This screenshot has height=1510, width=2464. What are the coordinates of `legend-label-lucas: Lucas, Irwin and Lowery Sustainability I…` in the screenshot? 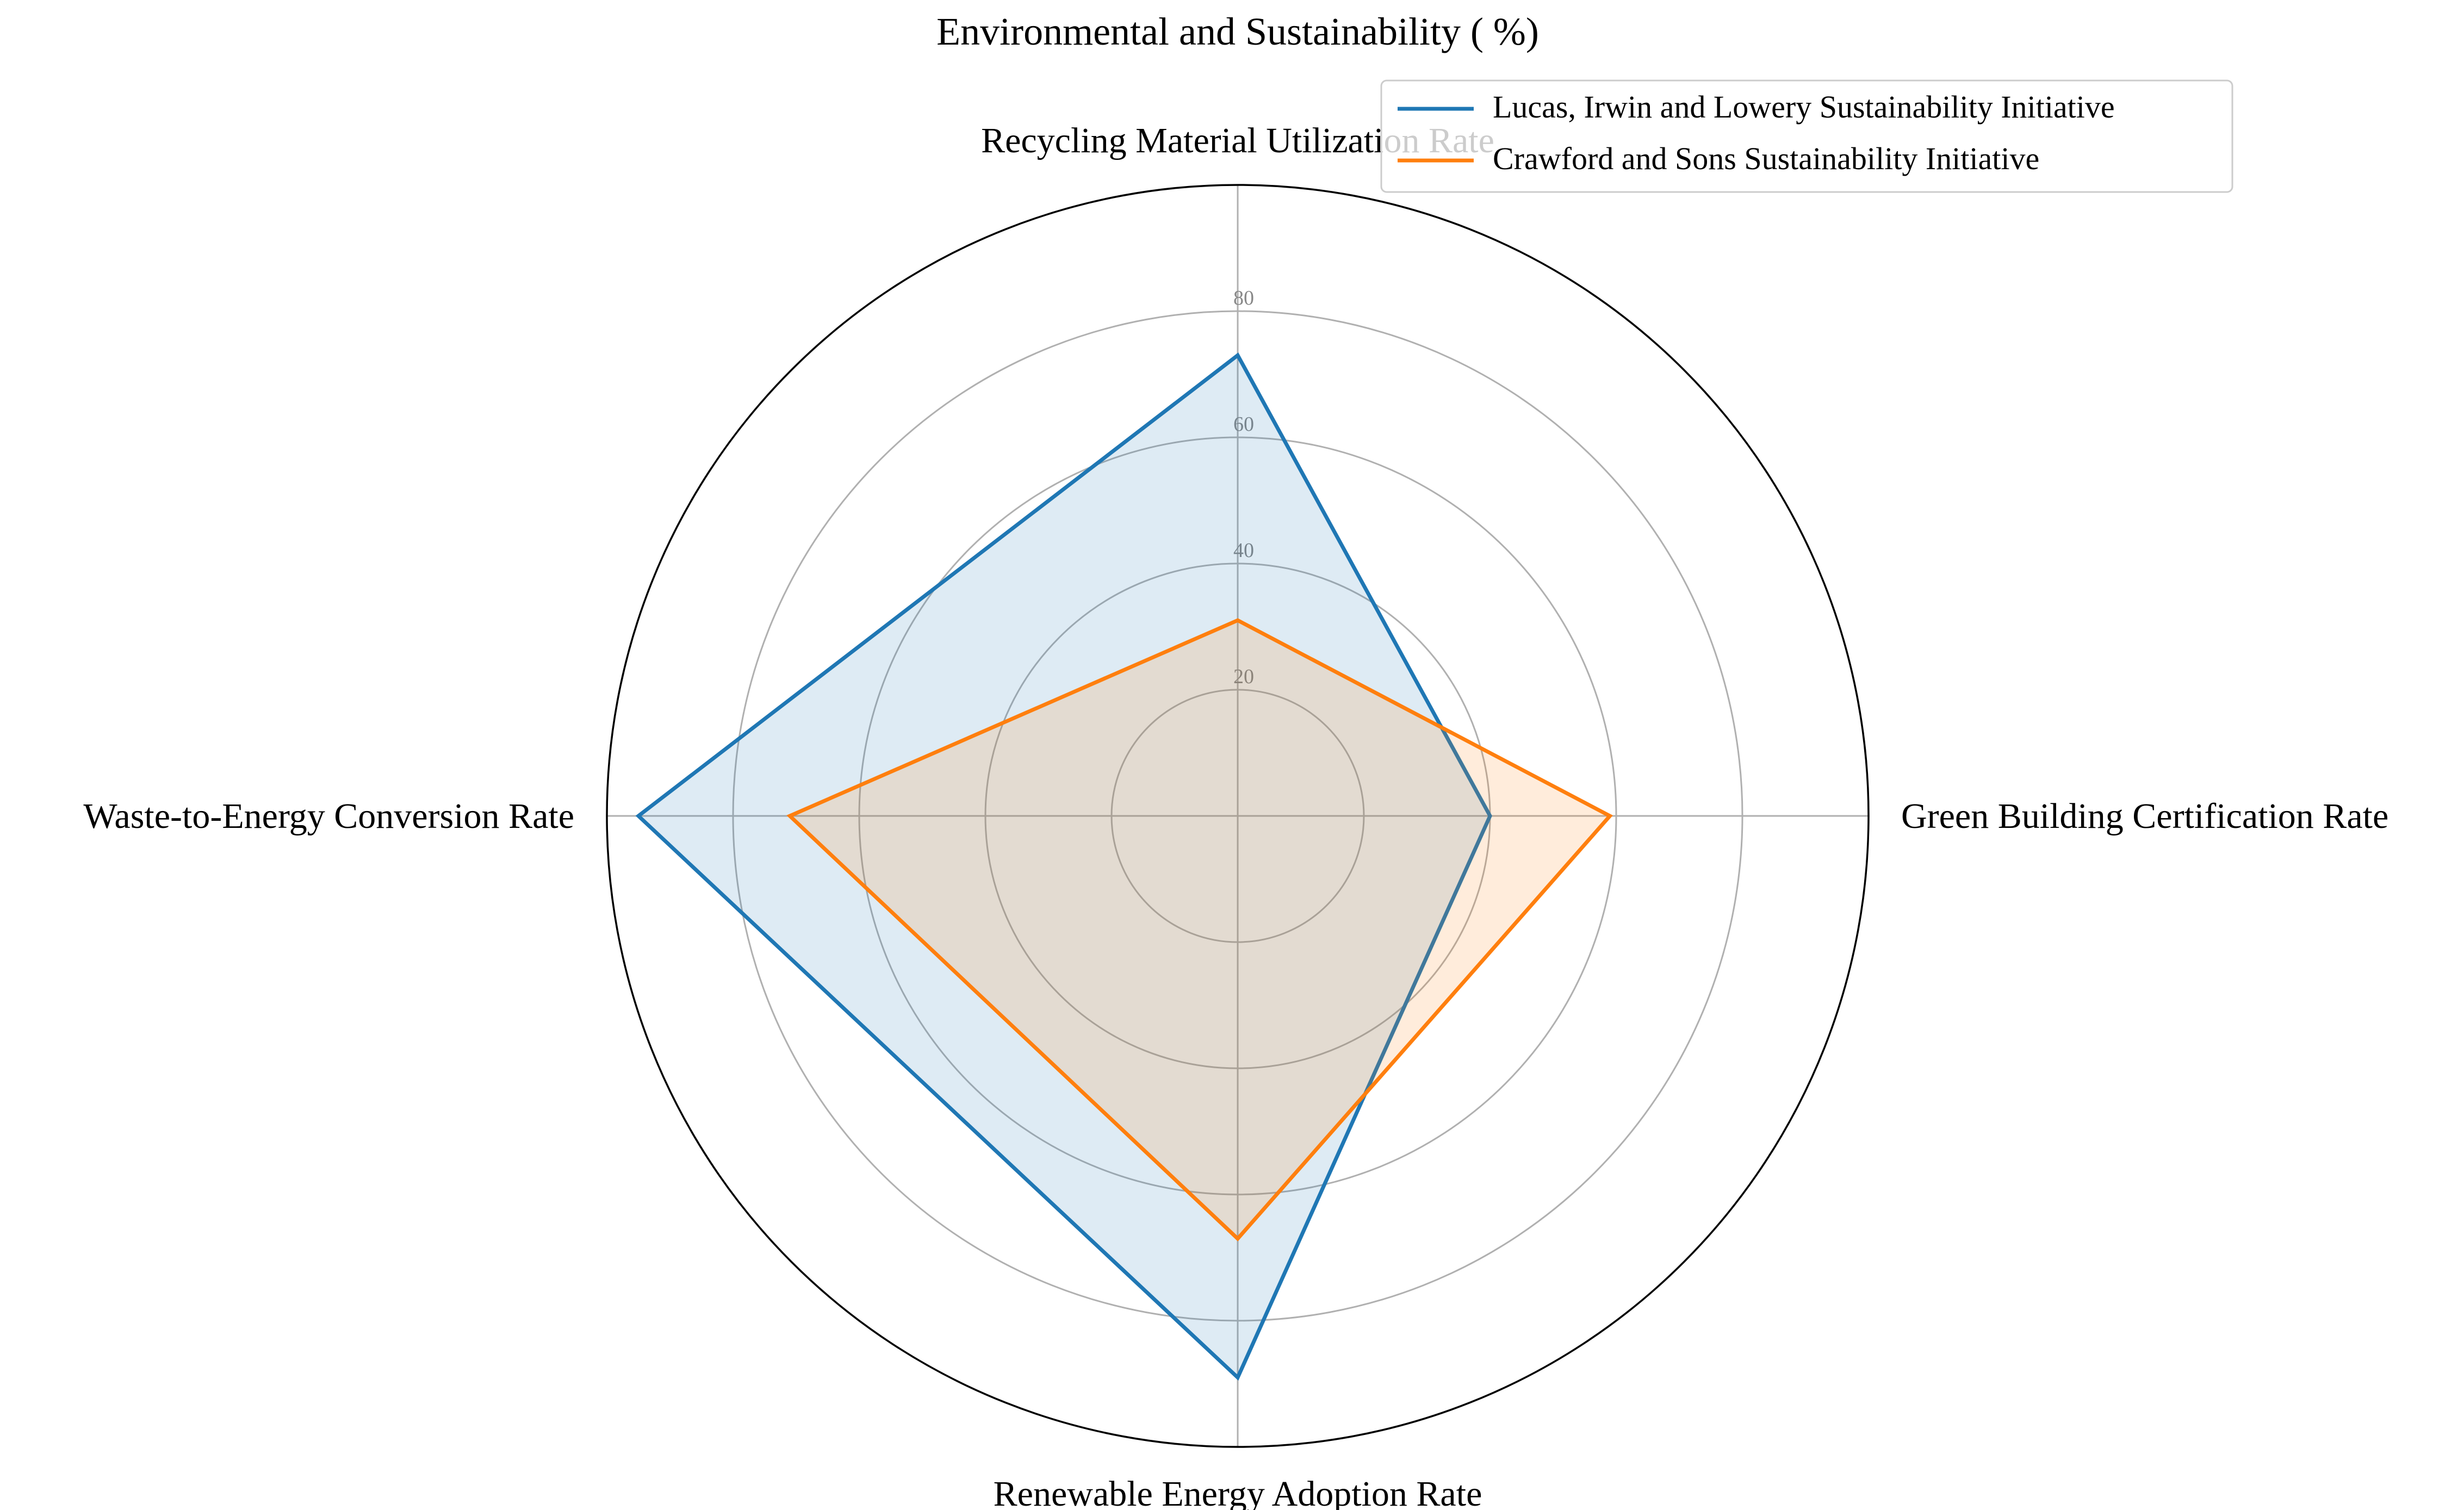 It's located at (1804, 107).